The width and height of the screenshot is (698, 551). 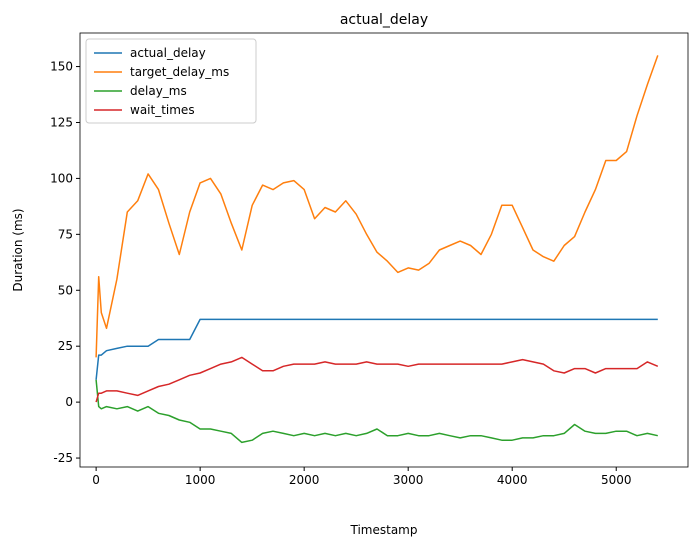 What do you see at coordinates (65, 290) in the screenshot?
I see `y-tick-label: 50` at bounding box center [65, 290].